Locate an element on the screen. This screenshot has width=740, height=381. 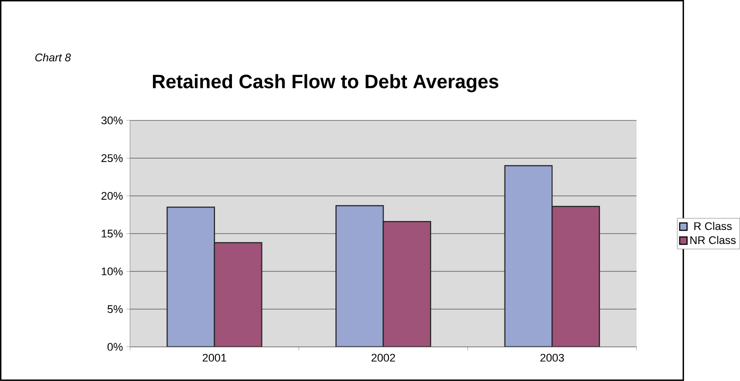
caption: Chart 8 is located at coordinates (53, 57).